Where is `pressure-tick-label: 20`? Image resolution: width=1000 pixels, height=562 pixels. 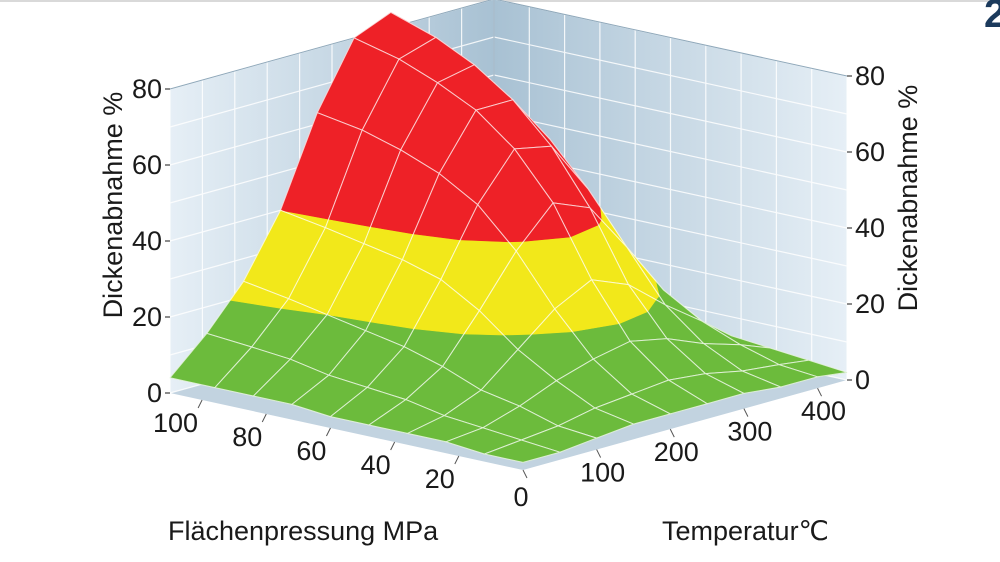 pressure-tick-label: 20 is located at coordinates (440, 479).